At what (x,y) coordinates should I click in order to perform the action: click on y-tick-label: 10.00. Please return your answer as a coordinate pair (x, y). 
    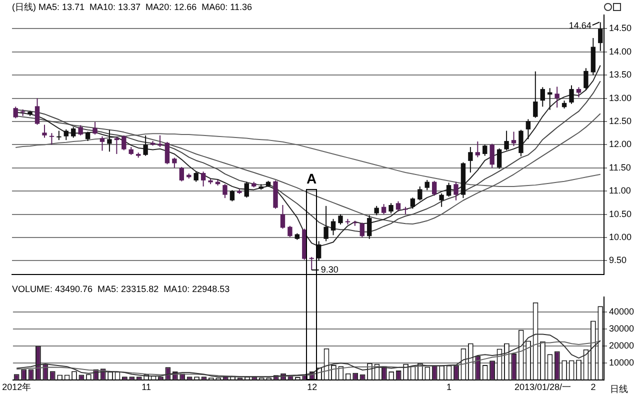
    Looking at the image, I should click on (620, 237).